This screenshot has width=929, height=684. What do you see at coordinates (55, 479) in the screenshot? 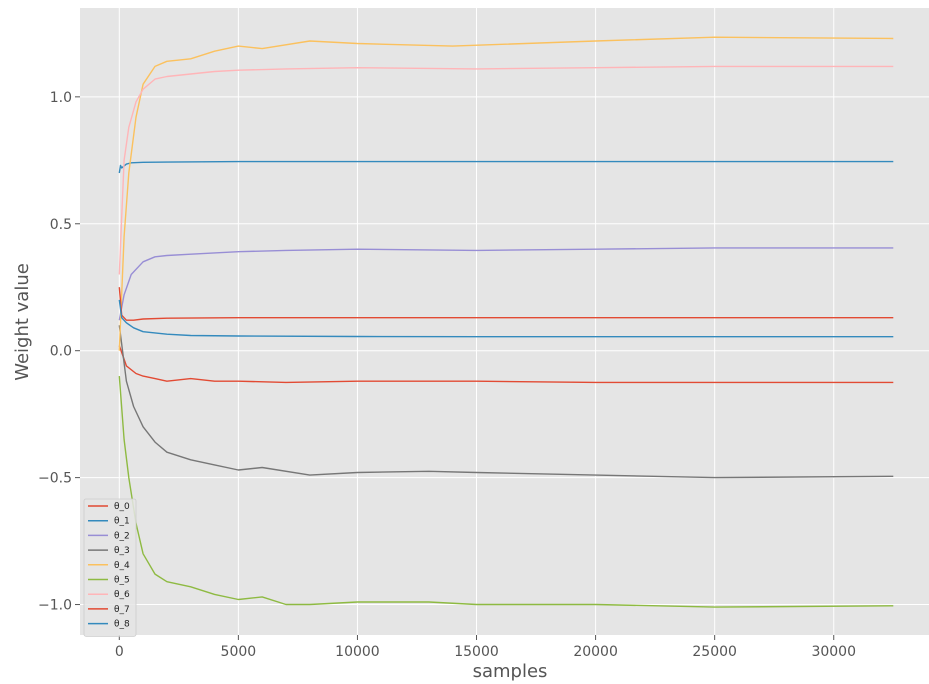
I see `y-tick-label: −0.5` at bounding box center [55, 479].